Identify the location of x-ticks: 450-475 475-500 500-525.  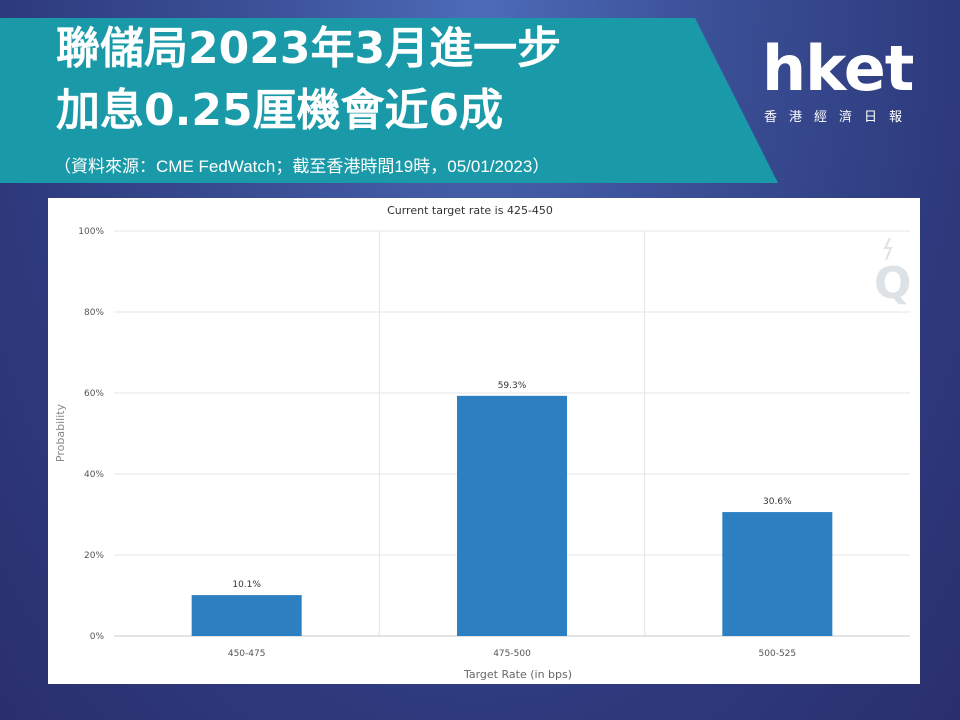
(512, 654).